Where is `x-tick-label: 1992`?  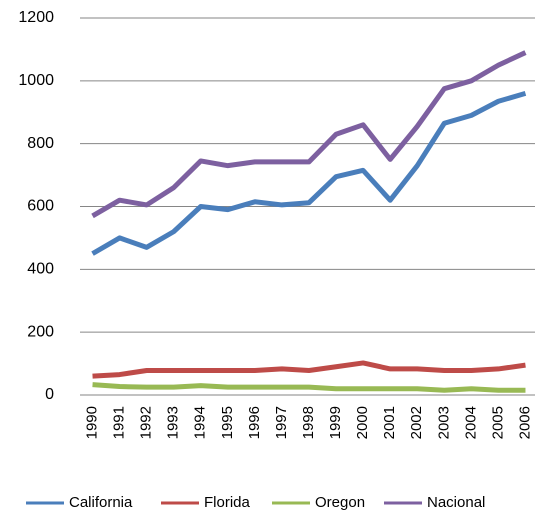 x-tick-label: 1992 is located at coordinates (146, 422).